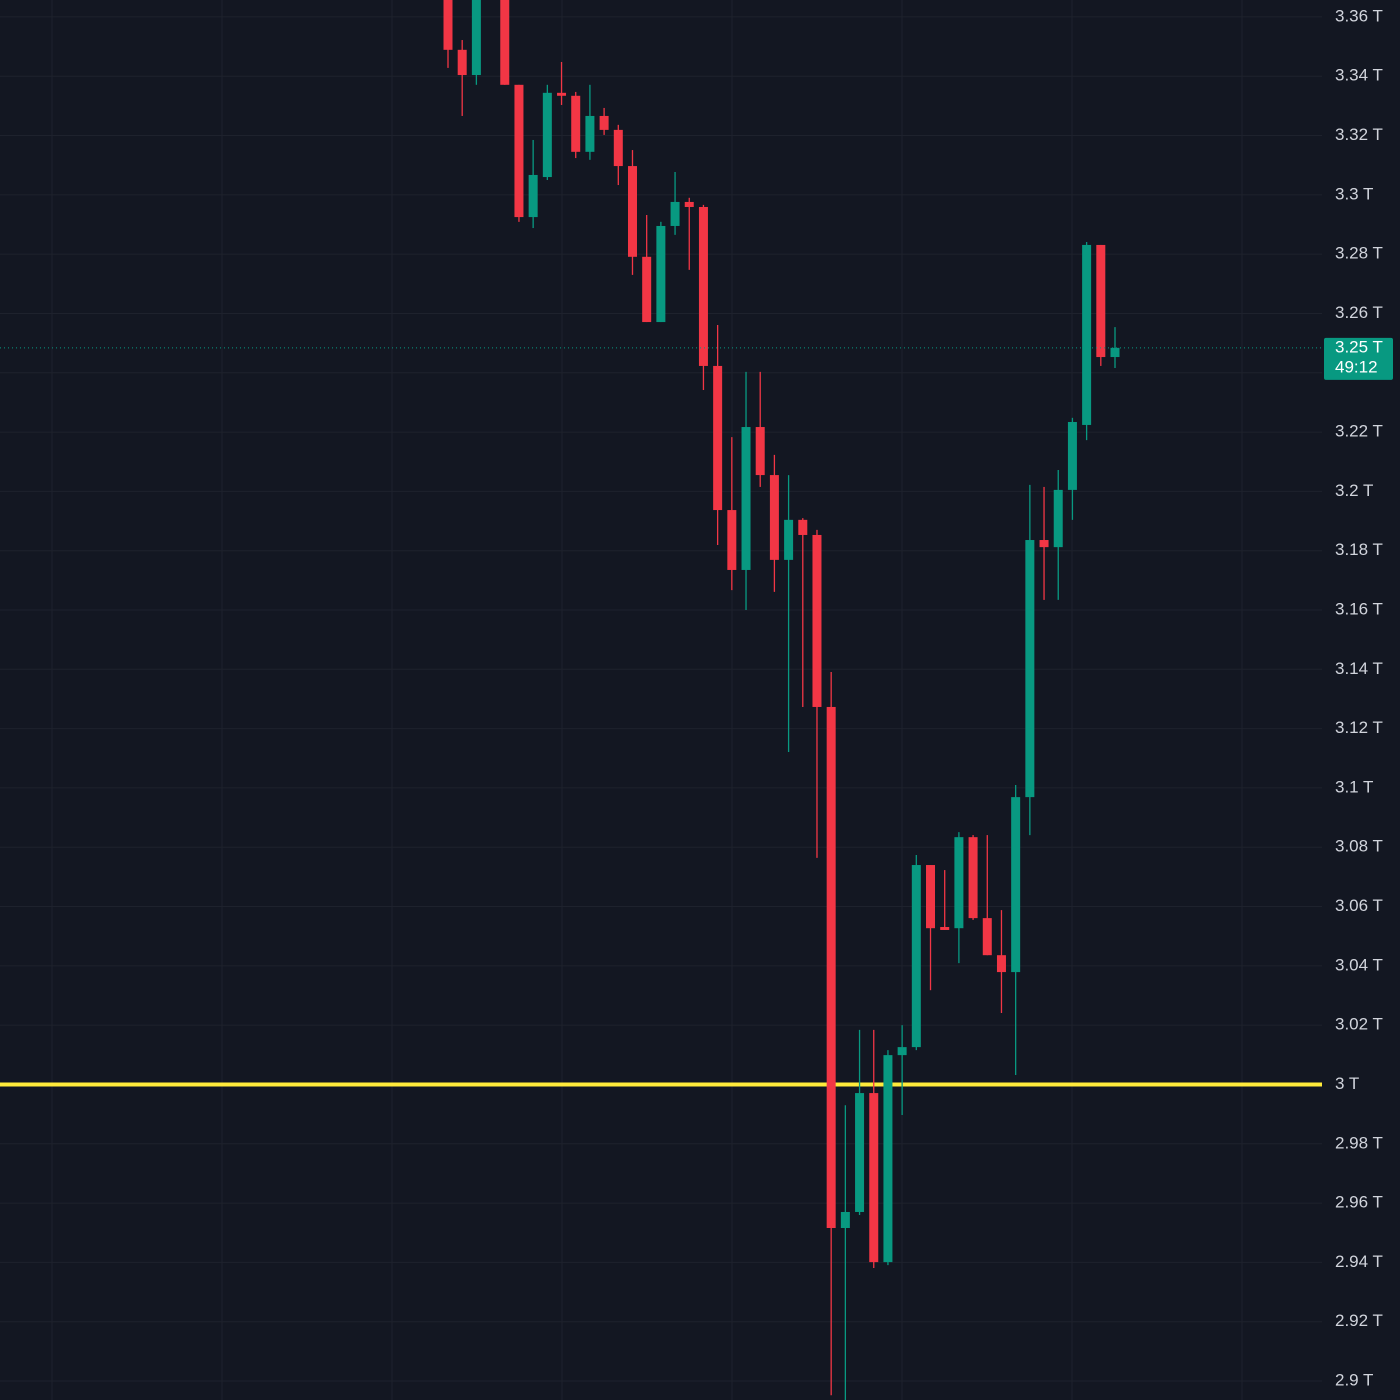 This screenshot has width=1400, height=1400. I want to click on y-tick-label: 2.98 T, so click(1359, 1142).